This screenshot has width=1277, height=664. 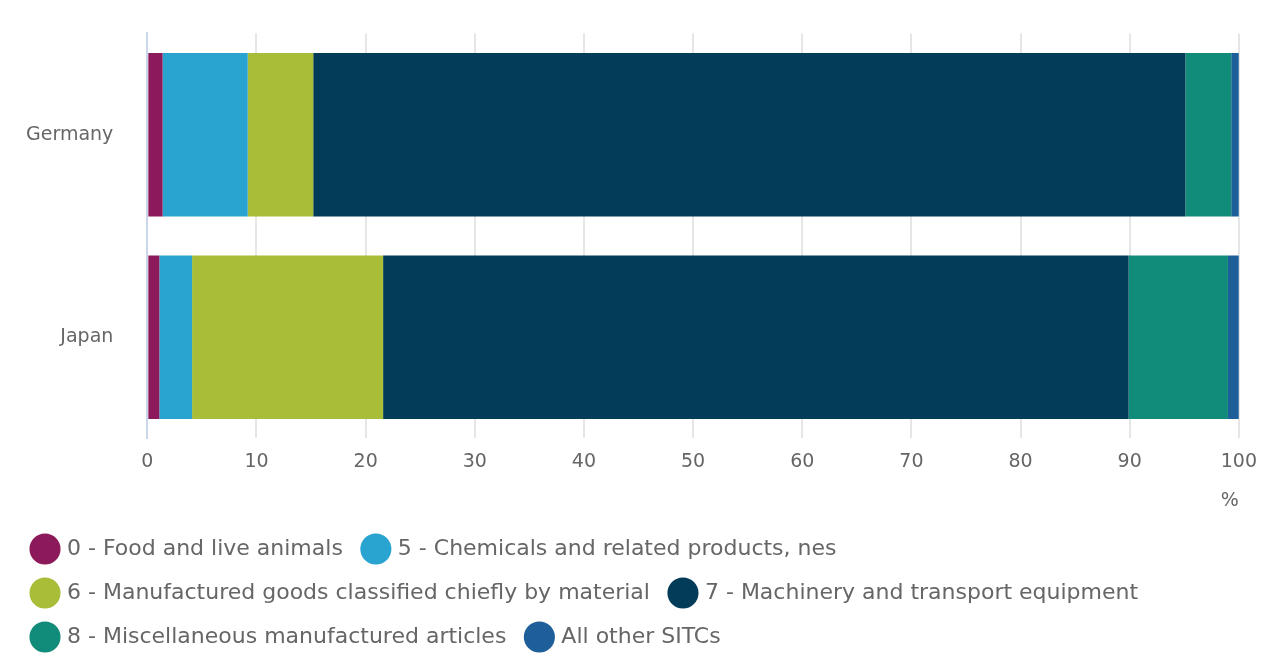 What do you see at coordinates (1229, 498) in the screenshot?
I see `x-axis-title: %` at bounding box center [1229, 498].